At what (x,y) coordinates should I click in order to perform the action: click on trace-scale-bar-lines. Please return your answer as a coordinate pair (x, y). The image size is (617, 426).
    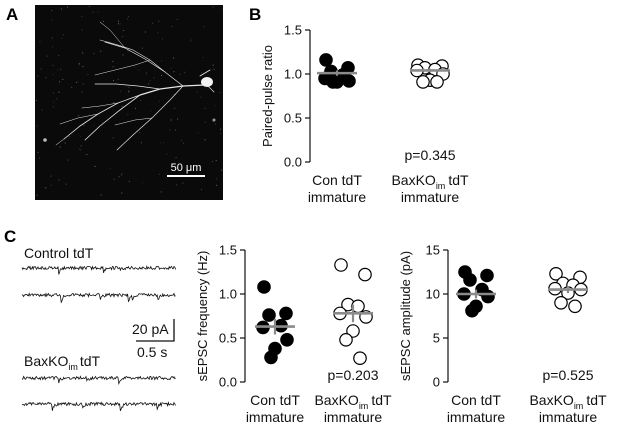
    Looking at the image, I should click on (155, 330).